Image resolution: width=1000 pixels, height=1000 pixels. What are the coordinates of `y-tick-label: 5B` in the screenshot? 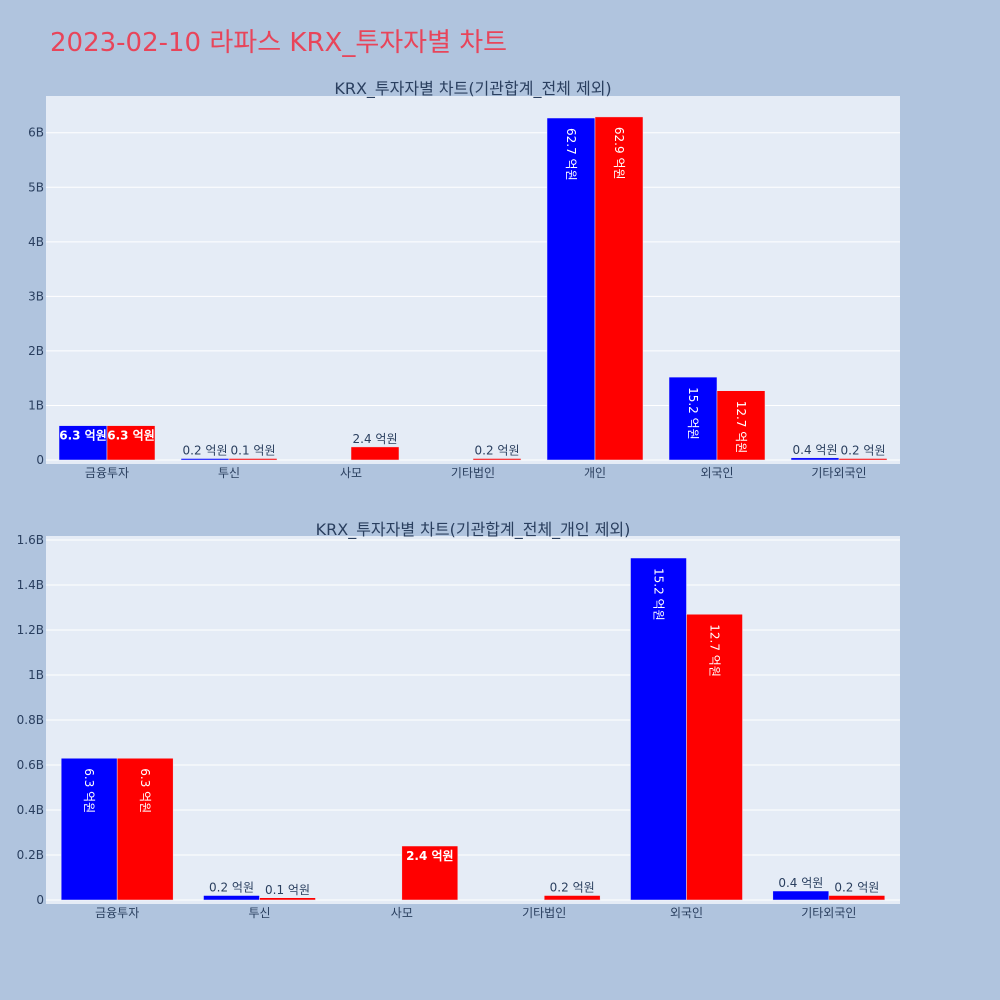 It's located at (36, 187).